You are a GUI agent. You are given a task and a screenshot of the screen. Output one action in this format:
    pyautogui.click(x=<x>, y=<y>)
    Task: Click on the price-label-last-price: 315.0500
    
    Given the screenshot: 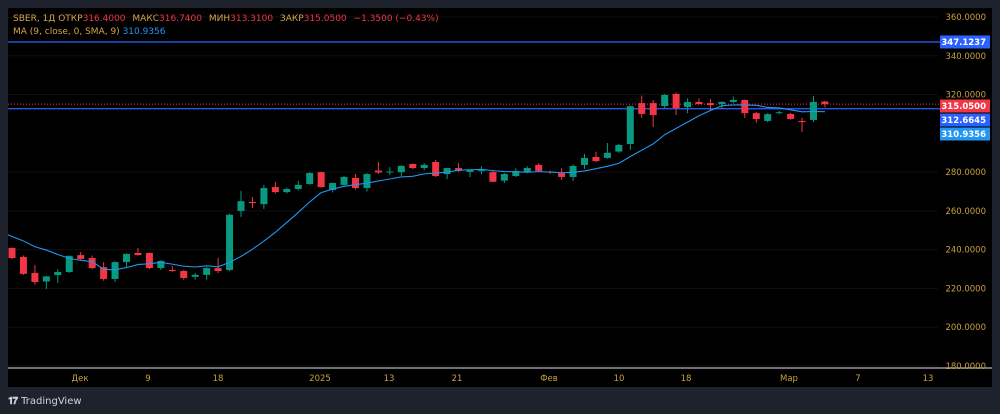 What is the action you would take?
    pyautogui.click(x=965, y=106)
    